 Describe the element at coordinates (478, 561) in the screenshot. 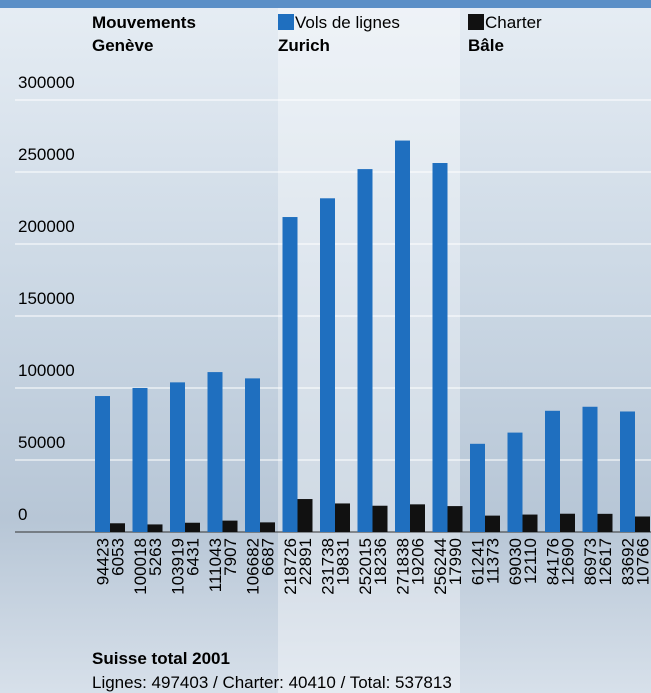

I see `data-label: 61241` at that location.